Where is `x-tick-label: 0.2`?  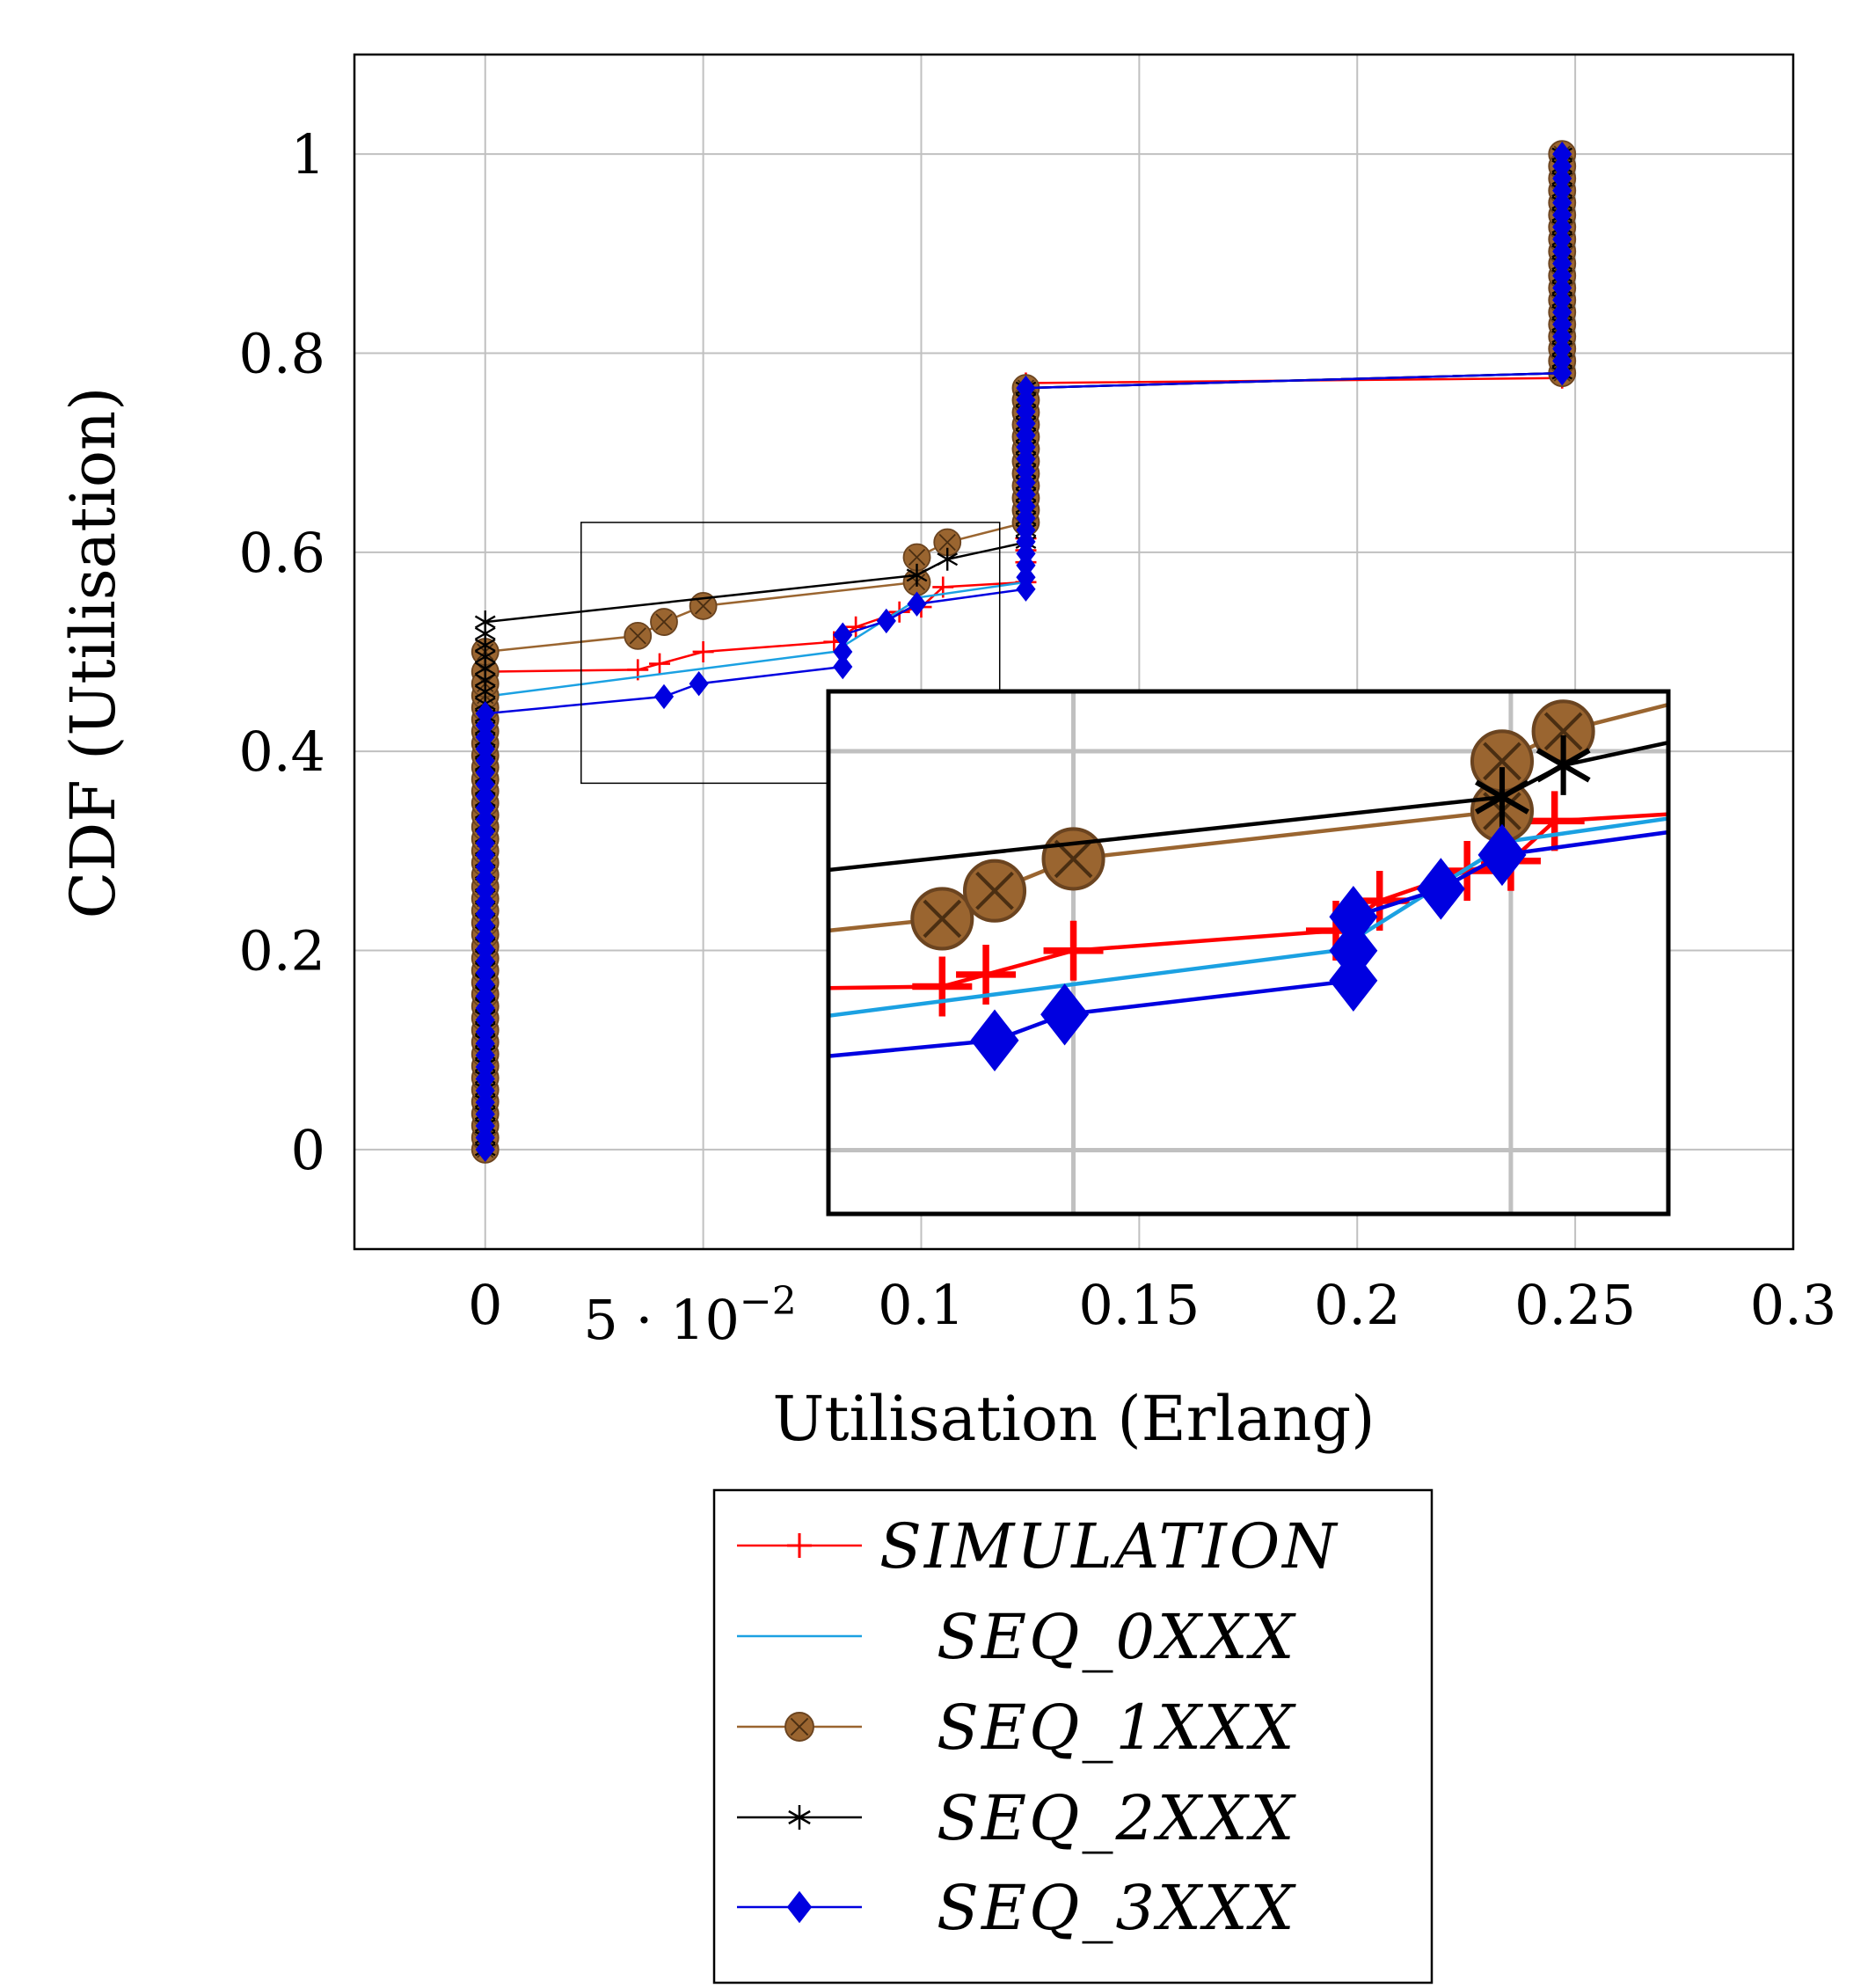
x-tick-label: 0.2 is located at coordinates (1357, 1305).